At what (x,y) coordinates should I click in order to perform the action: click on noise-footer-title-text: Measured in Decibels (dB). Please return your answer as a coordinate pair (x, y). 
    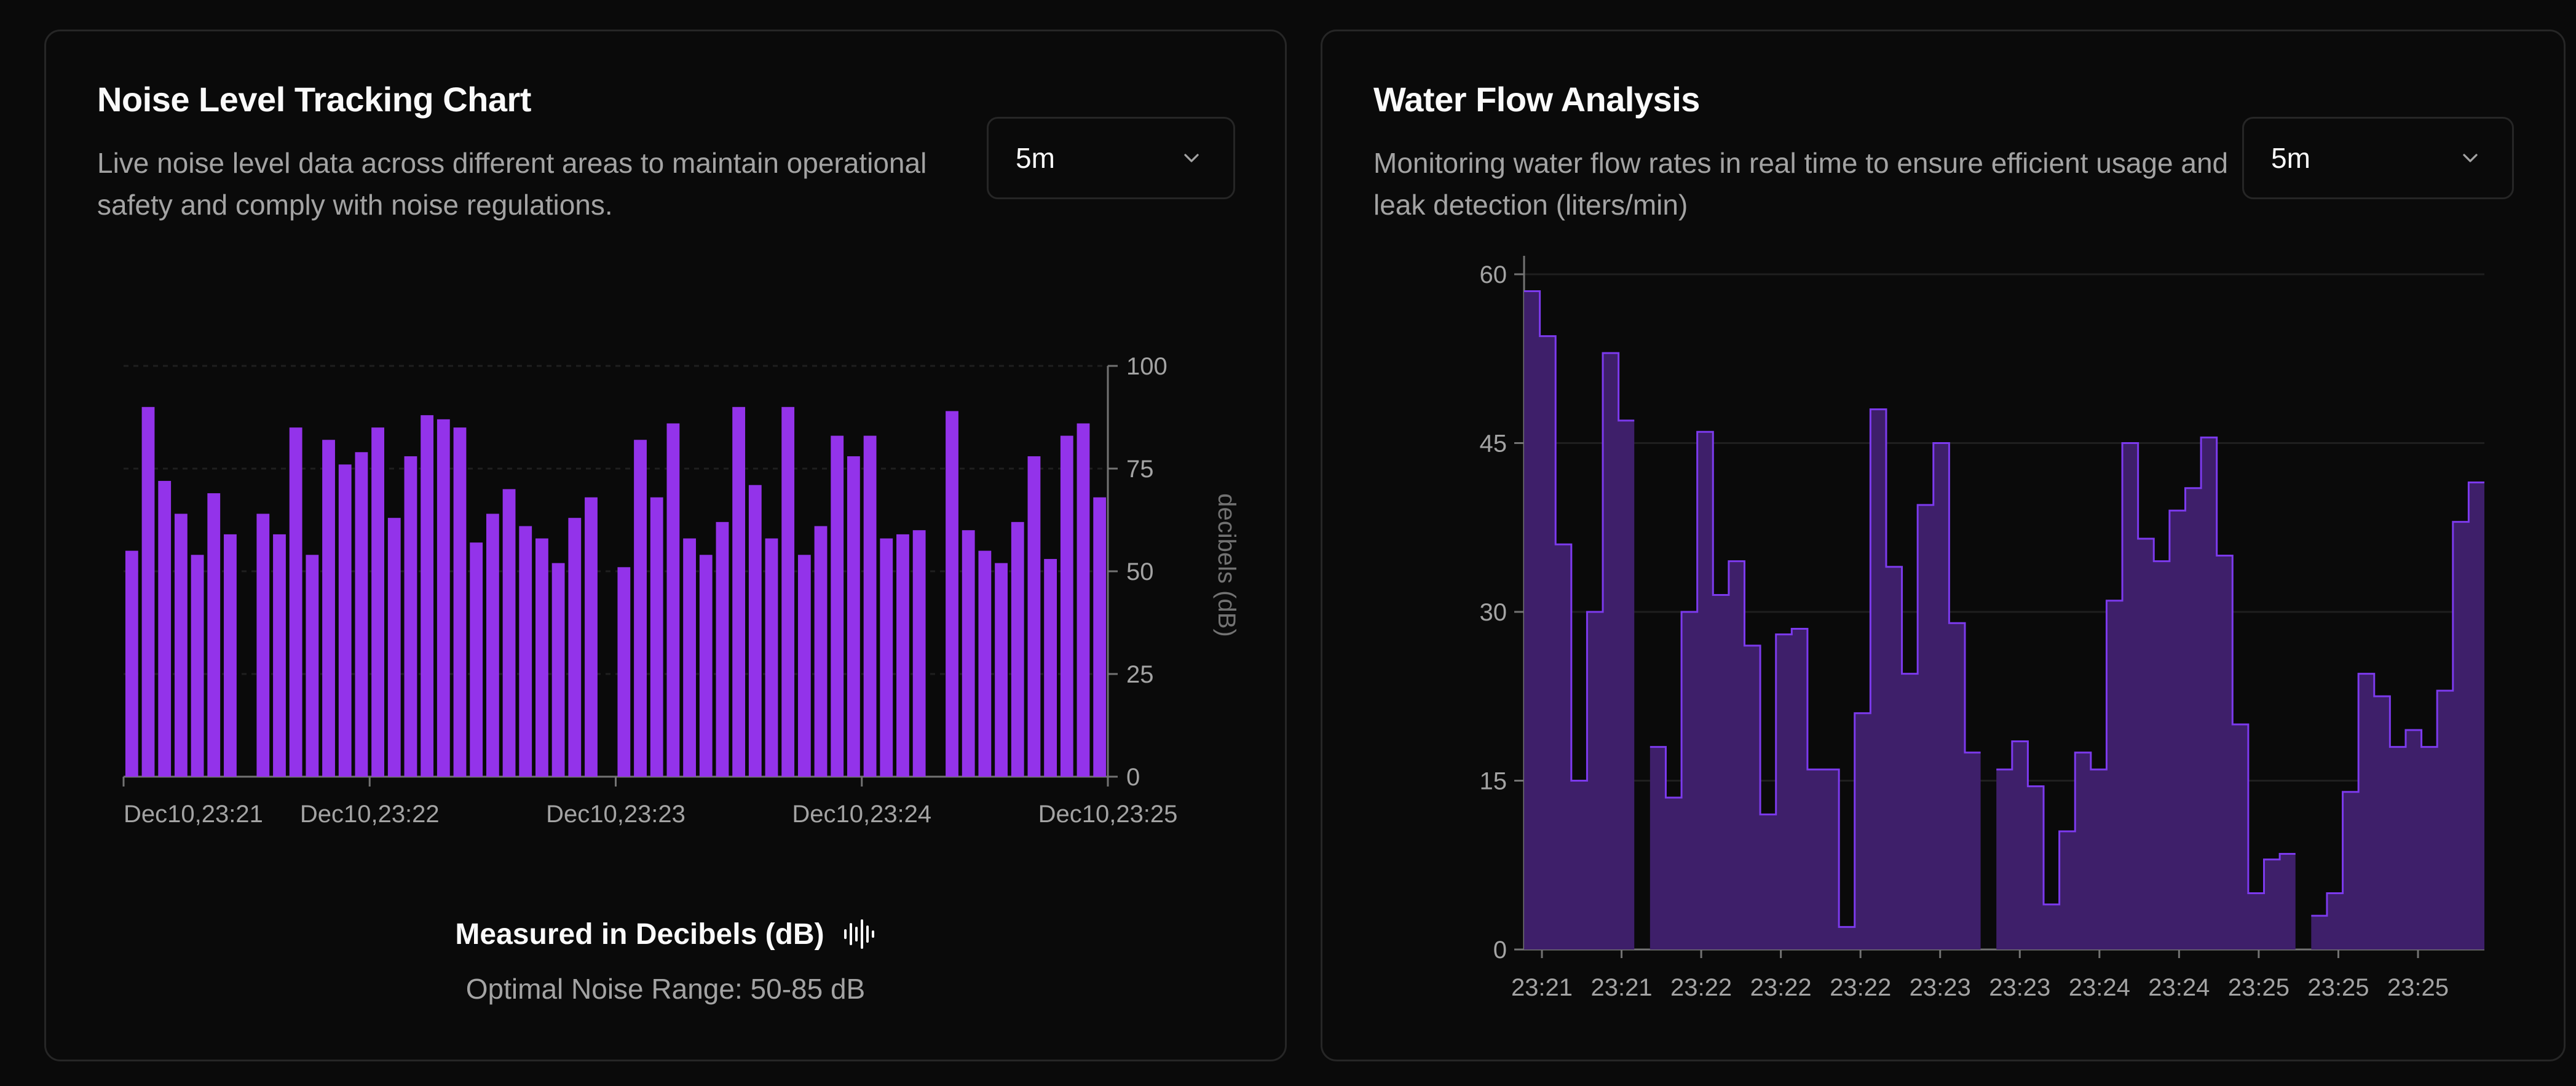
    Looking at the image, I should click on (639, 934).